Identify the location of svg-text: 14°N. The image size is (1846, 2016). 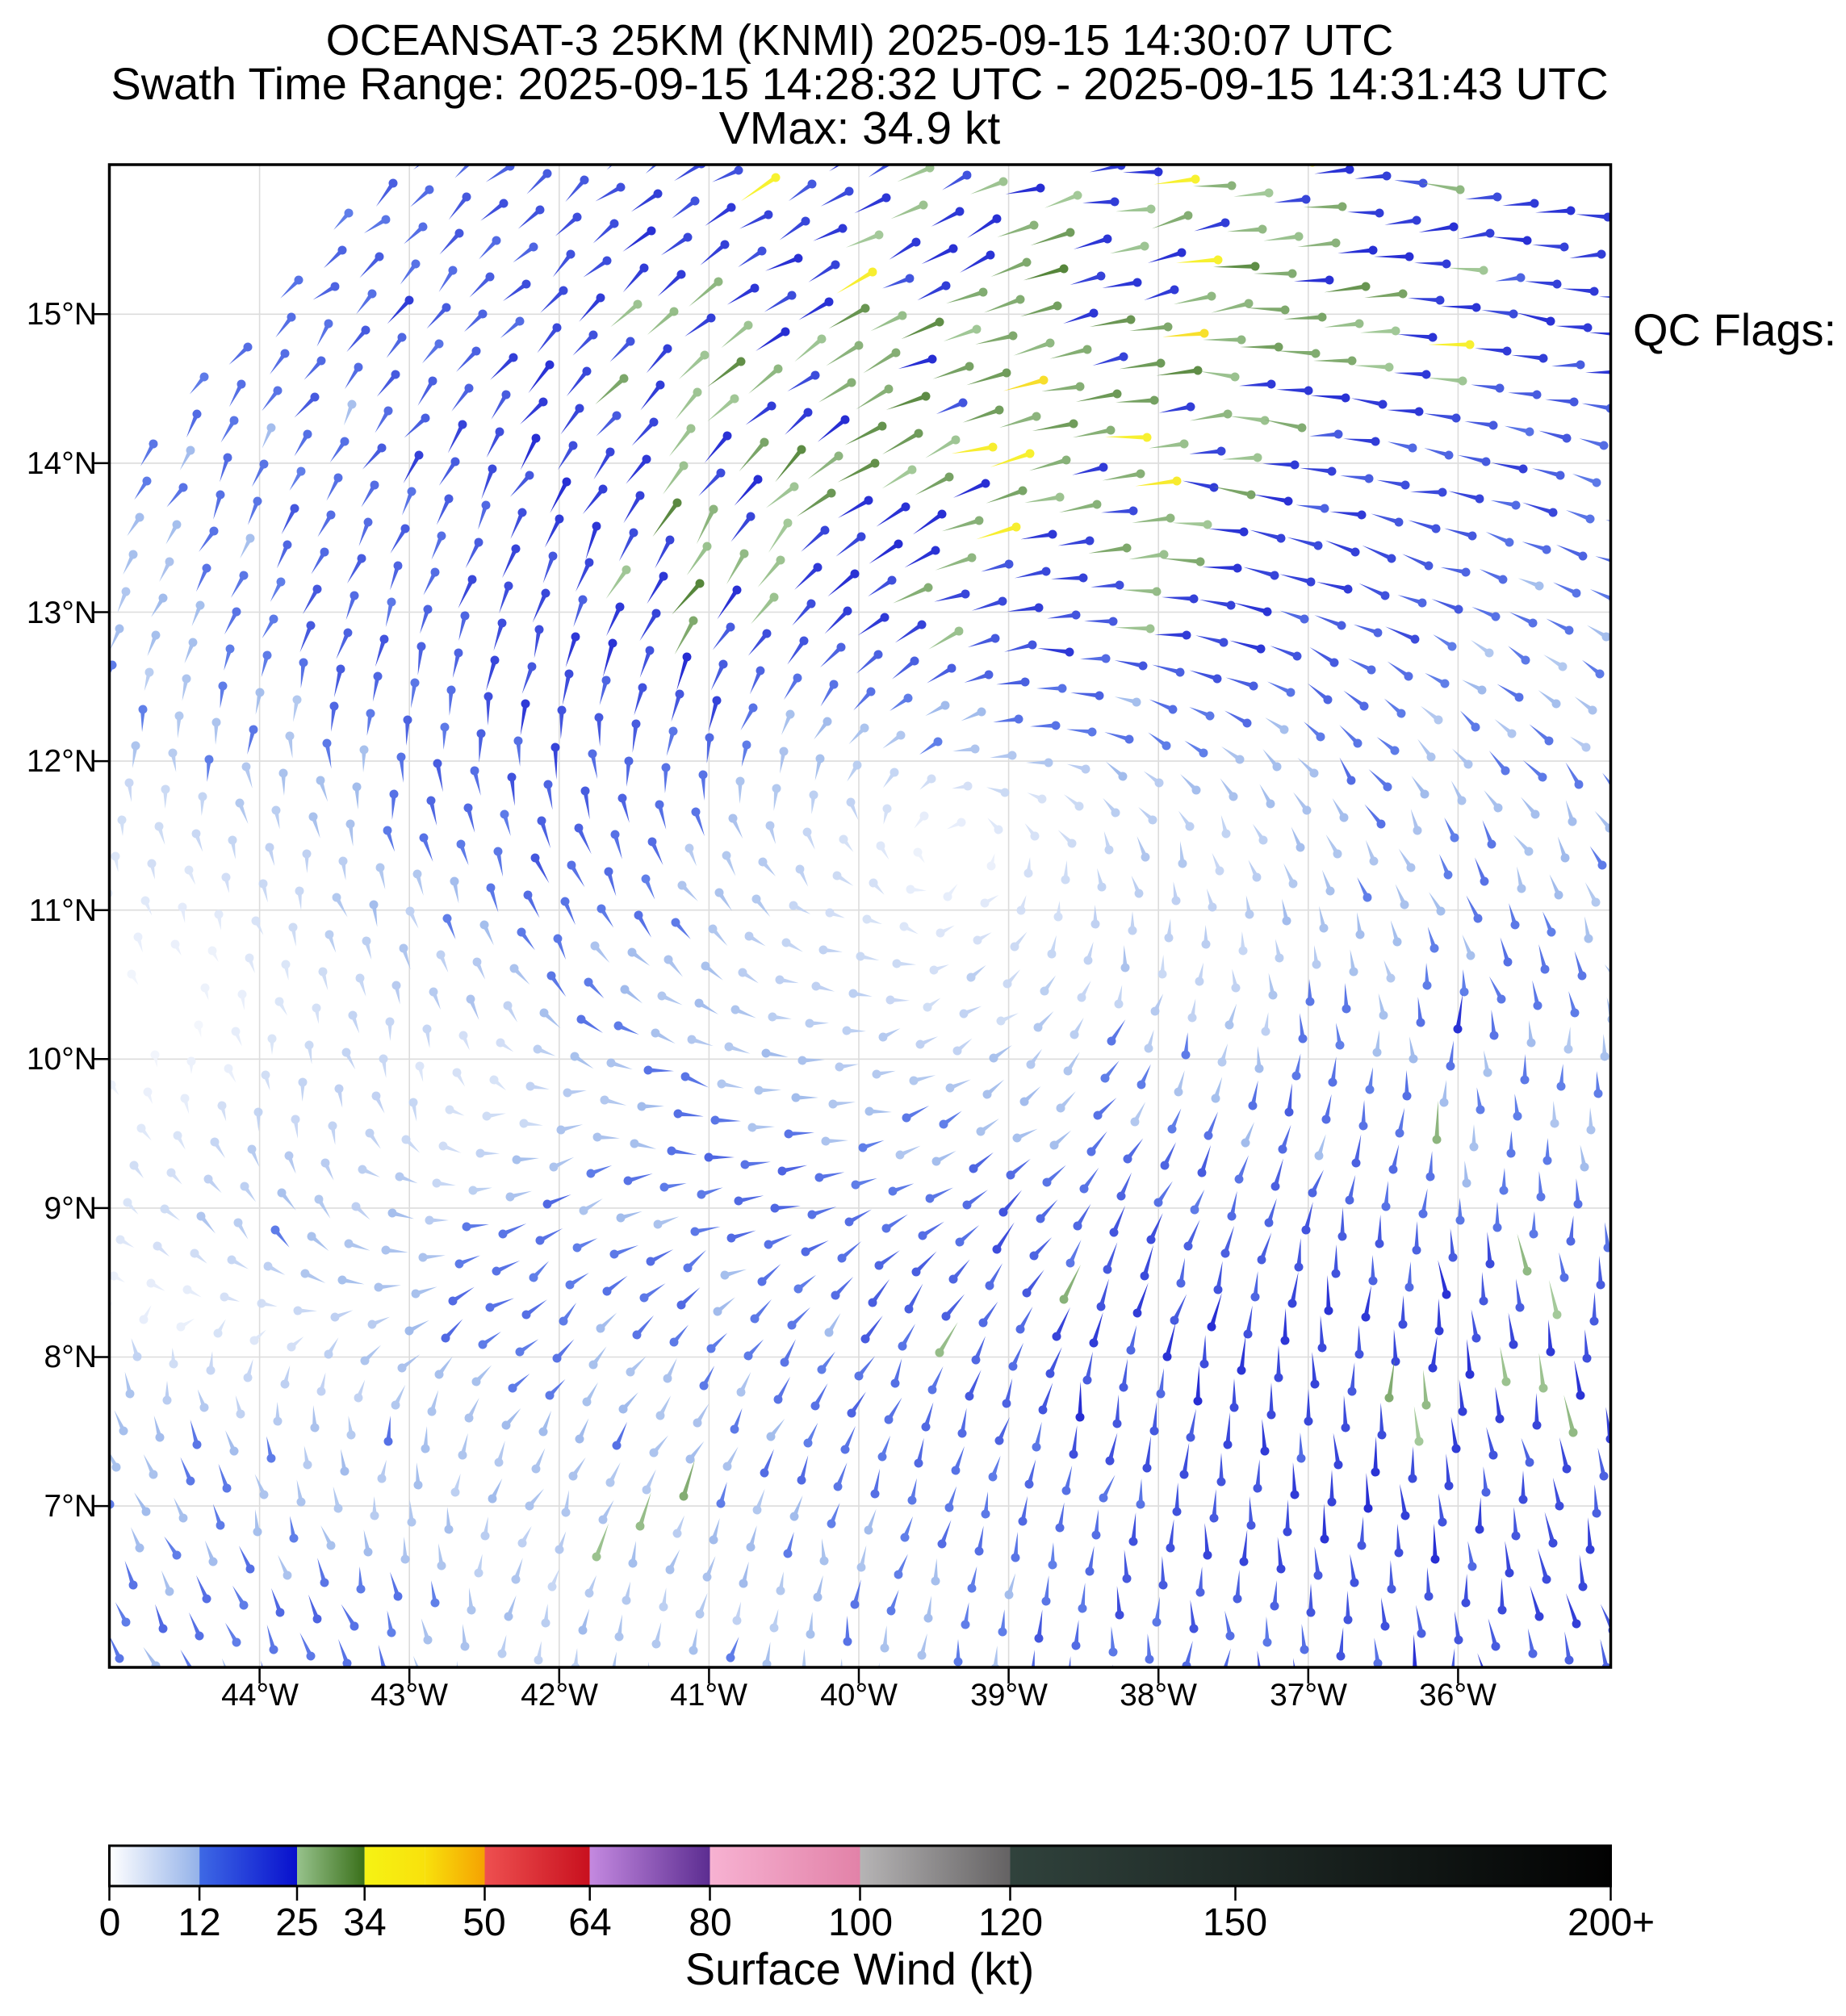
(62, 464).